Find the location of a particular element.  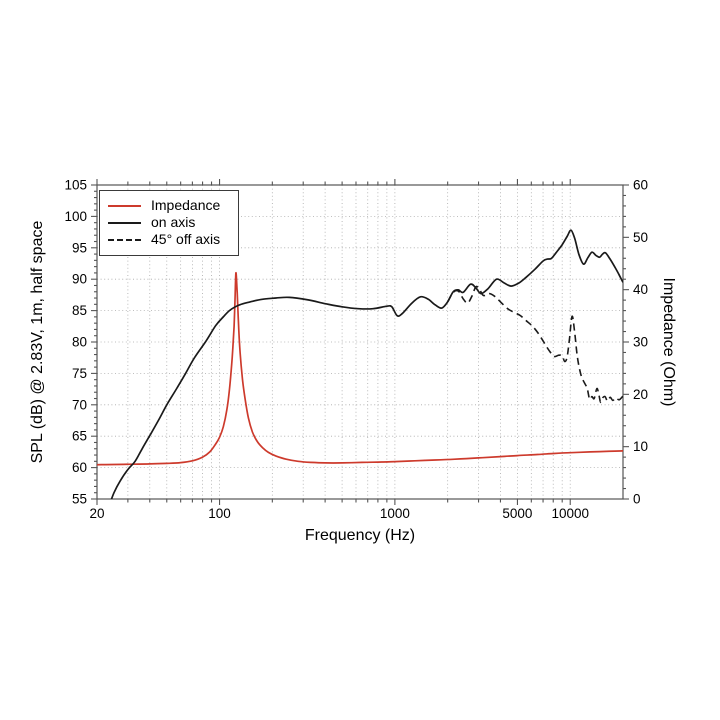

legend-label-45-off-axis: 45° off axis is located at coordinates (186, 239).